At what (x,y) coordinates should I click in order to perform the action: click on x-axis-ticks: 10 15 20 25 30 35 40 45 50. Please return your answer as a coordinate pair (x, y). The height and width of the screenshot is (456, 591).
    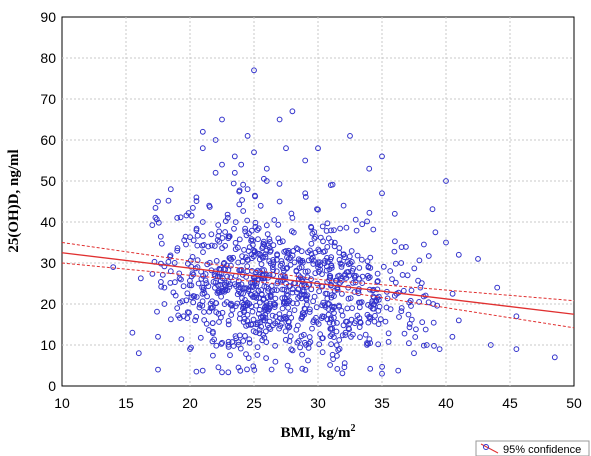
    Looking at the image, I should click on (318, 403).